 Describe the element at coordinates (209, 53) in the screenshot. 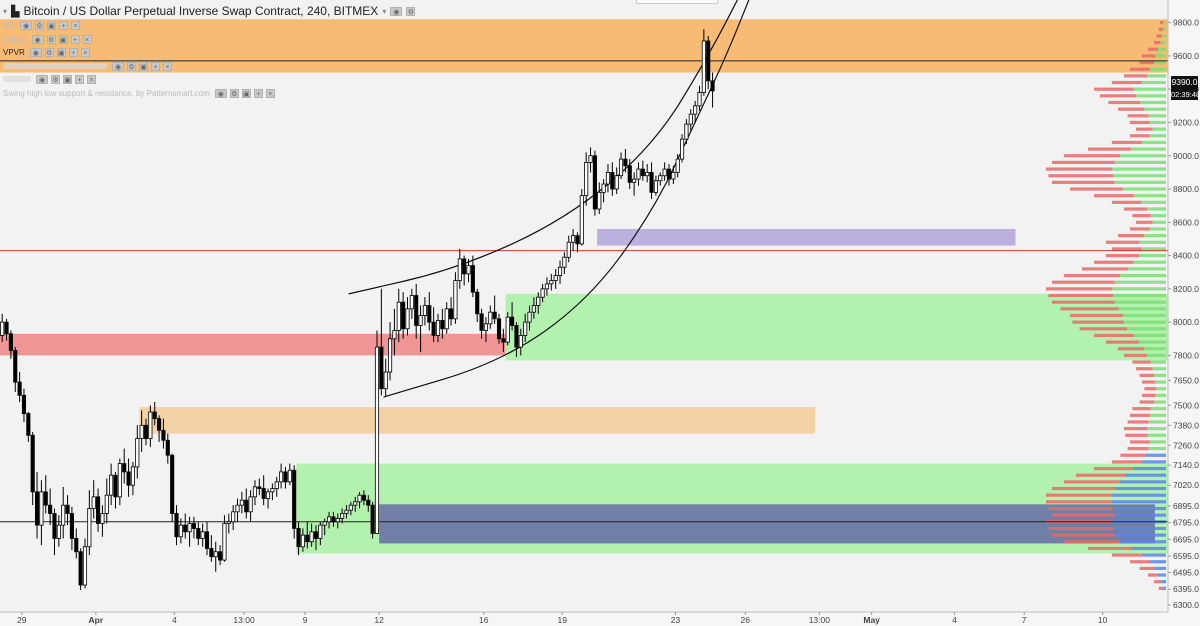

I see `indicator-row-2: VPVR ◉ ⚙ ▣ + ×` at that location.